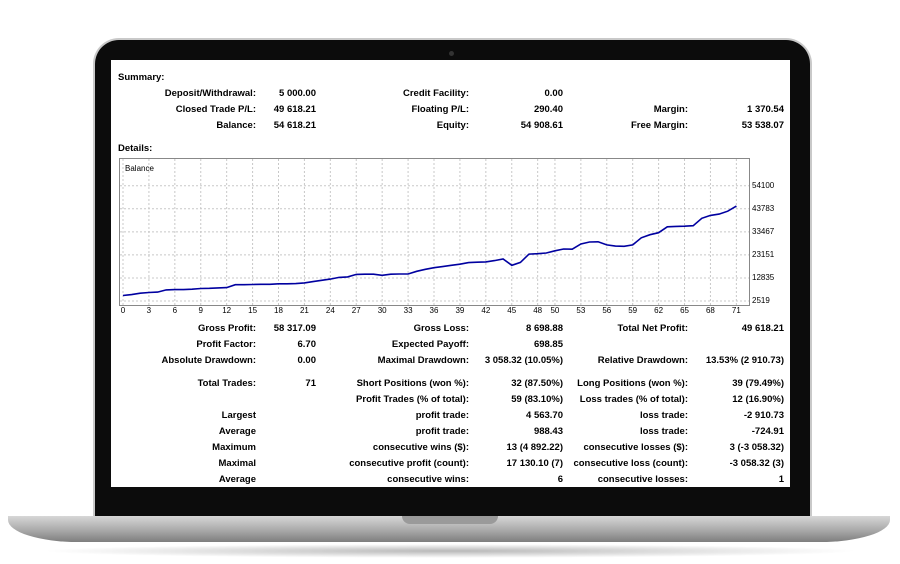 Image resolution: width=900 pixels, height=564 pixels. I want to click on average-consecutive-label: Average, so click(237, 479).